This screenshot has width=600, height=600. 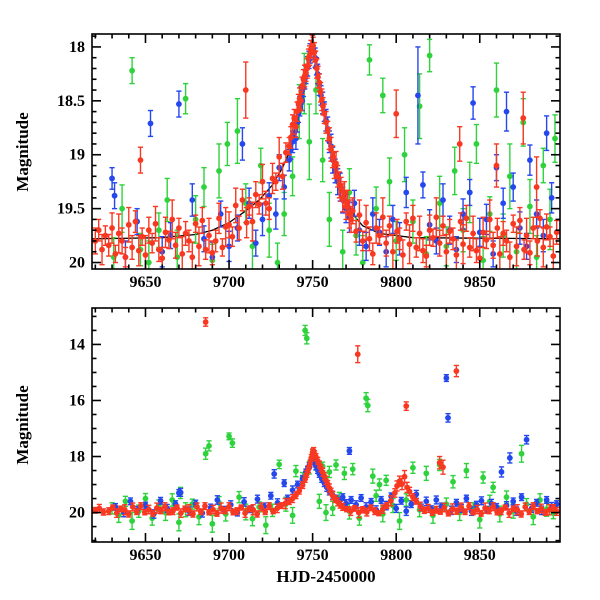 What do you see at coordinates (77, 155) in the screenshot?
I see `y-tick-label: 19` at bounding box center [77, 155].